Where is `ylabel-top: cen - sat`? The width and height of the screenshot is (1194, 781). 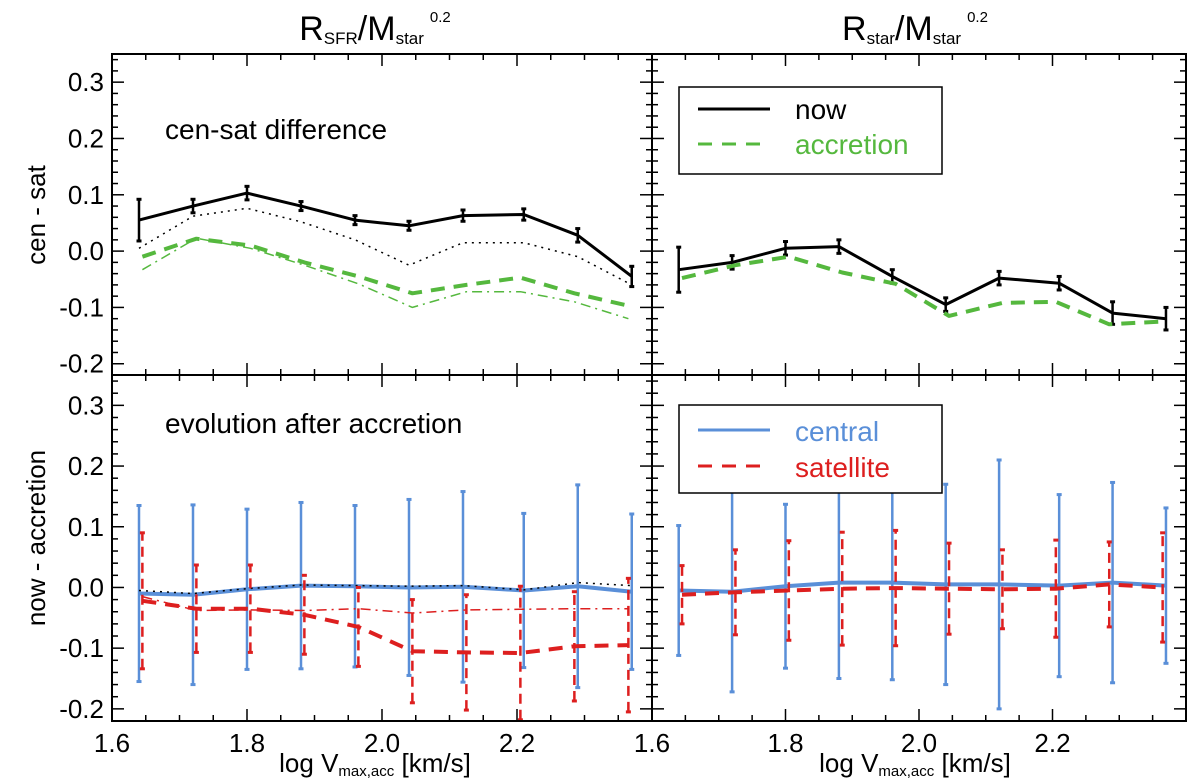
ylabel-top: cen - sat is located at coordinates (36, 214).